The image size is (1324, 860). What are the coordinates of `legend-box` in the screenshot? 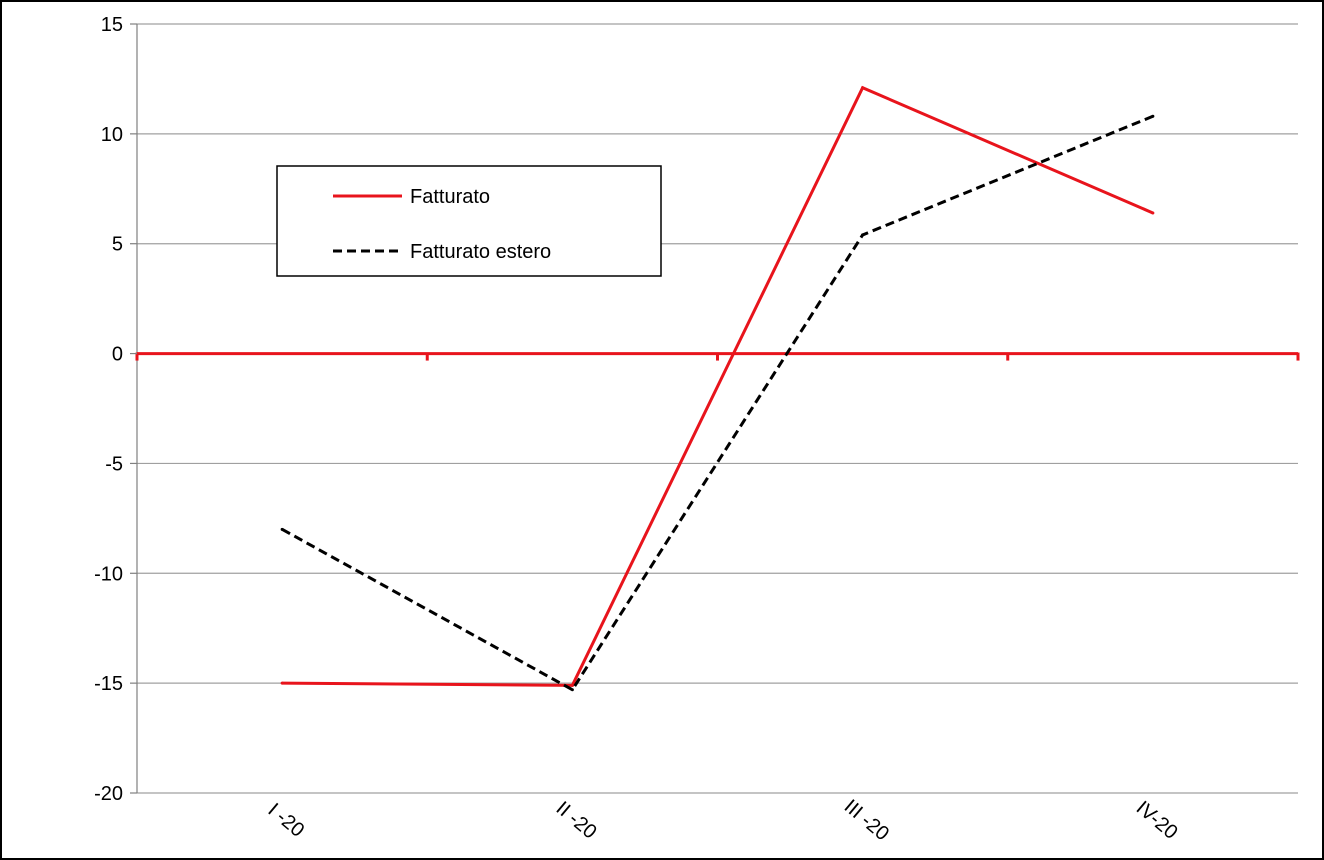 It's located at (469, 221).